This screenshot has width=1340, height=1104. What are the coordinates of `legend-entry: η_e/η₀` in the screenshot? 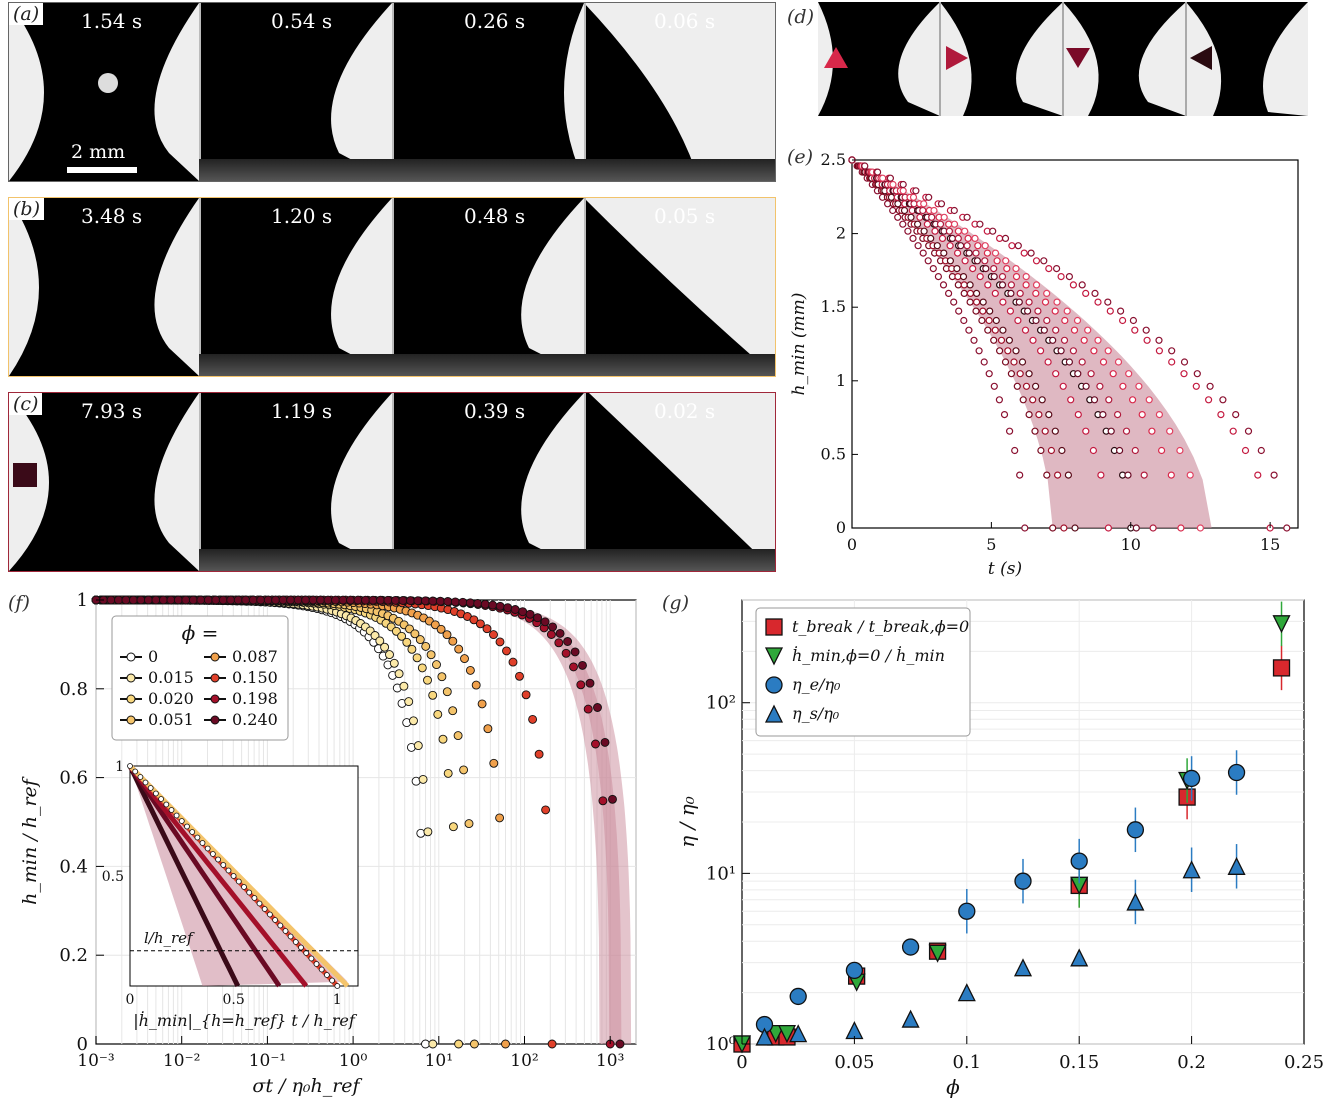 It's located at (816, 684).